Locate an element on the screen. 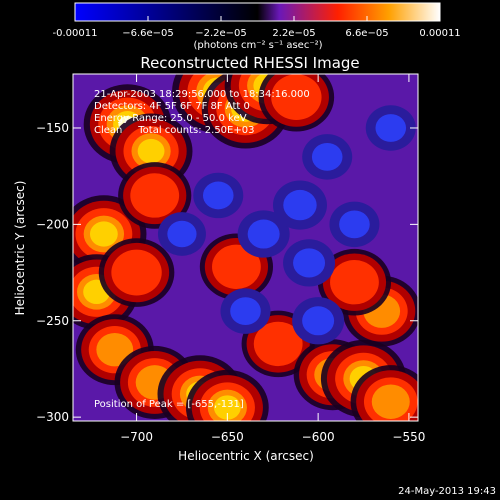 This screenshot has height=500, width=500. x-tick-label: −700 is located at coordinates (136, 437).